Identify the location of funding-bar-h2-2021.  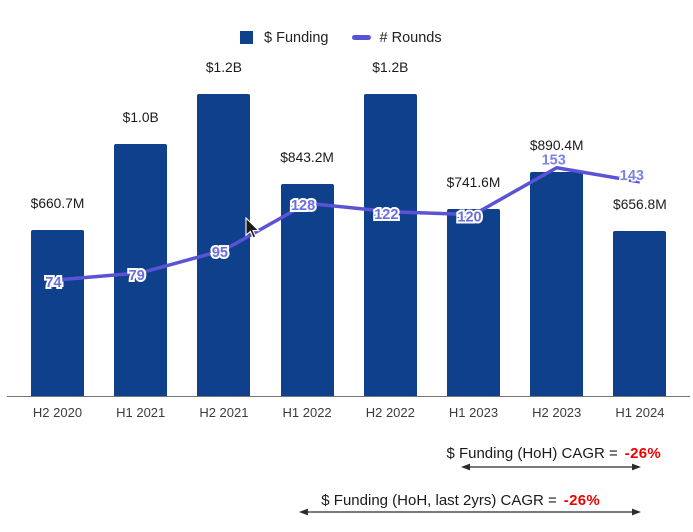
(224, 244).